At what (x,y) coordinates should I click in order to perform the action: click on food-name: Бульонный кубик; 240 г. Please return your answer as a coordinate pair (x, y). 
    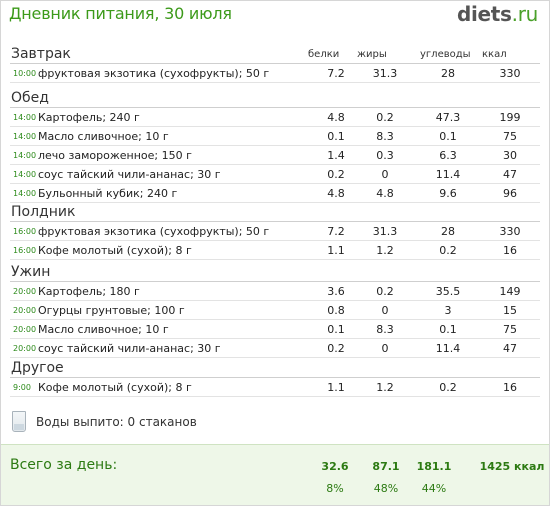
    Looking at the image, I should click on (108, 193).